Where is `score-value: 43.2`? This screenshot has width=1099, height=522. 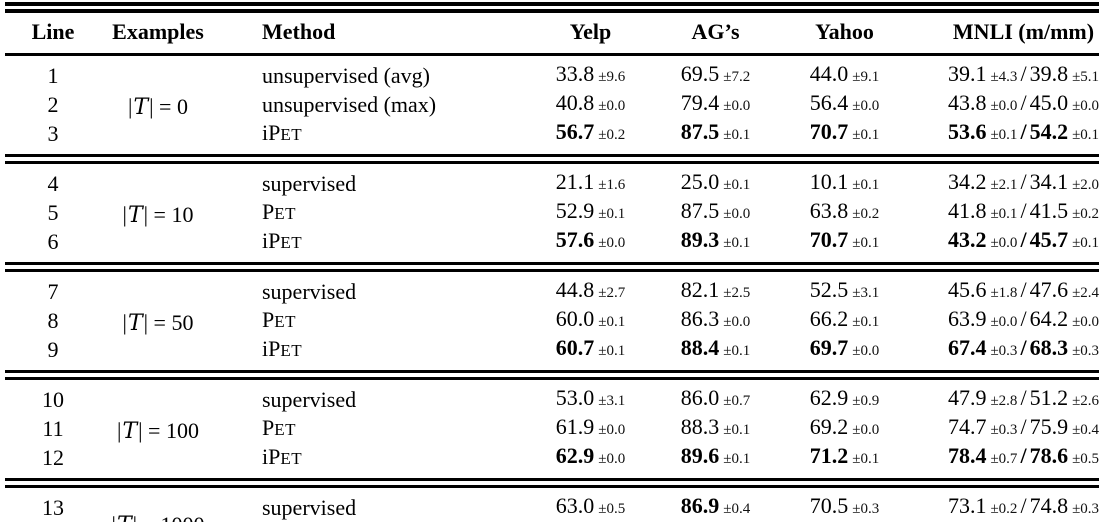 score-value: 43.2 is located at coordinates (967, 239).